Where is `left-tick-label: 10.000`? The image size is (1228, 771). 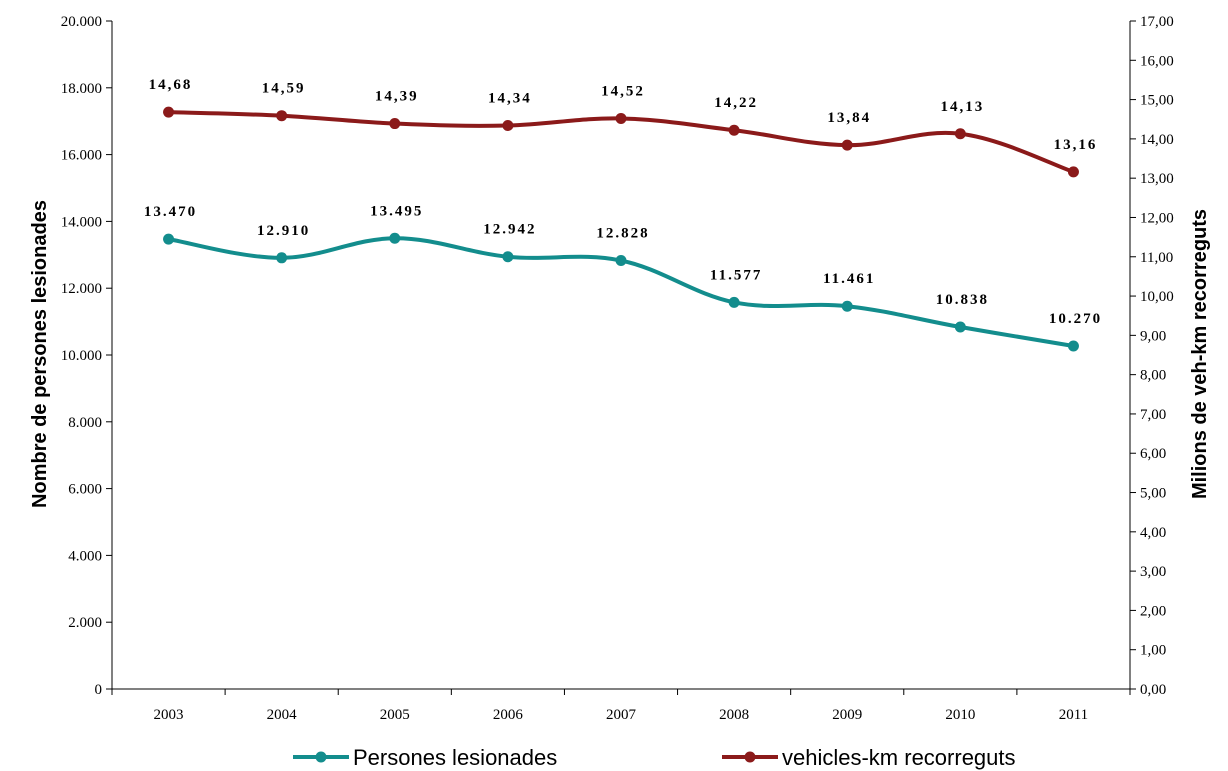
left-tick-label: 10.000 is located at coordinates (81, 356).